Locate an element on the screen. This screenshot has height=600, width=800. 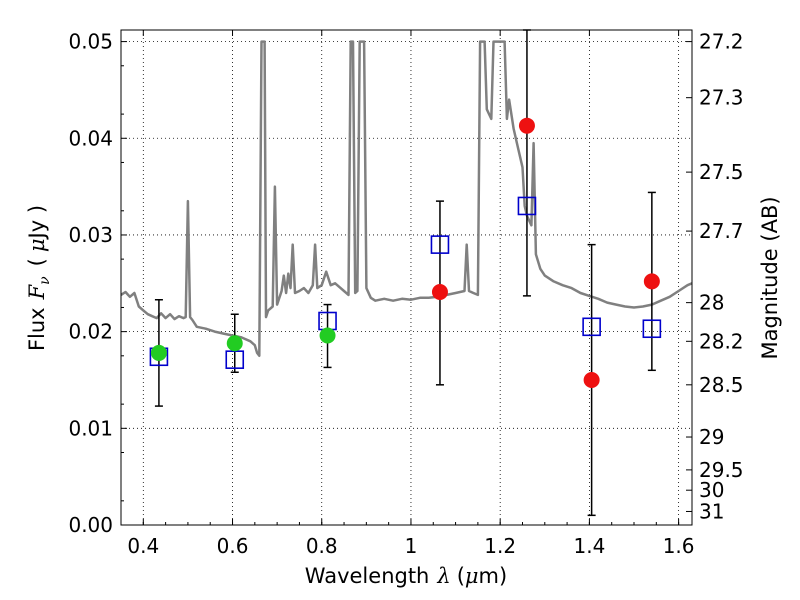
x-tick-label: 0.6 is located at coordinates (233, 546).